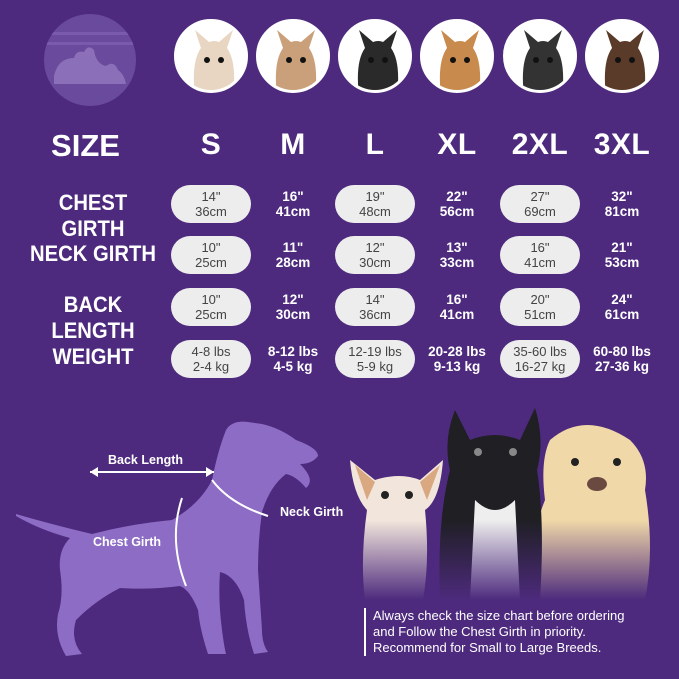  What do you see at coordinates (85, 145) in the screenshot?
I see `size-header: SIZE` at bounding box center [85, 145].